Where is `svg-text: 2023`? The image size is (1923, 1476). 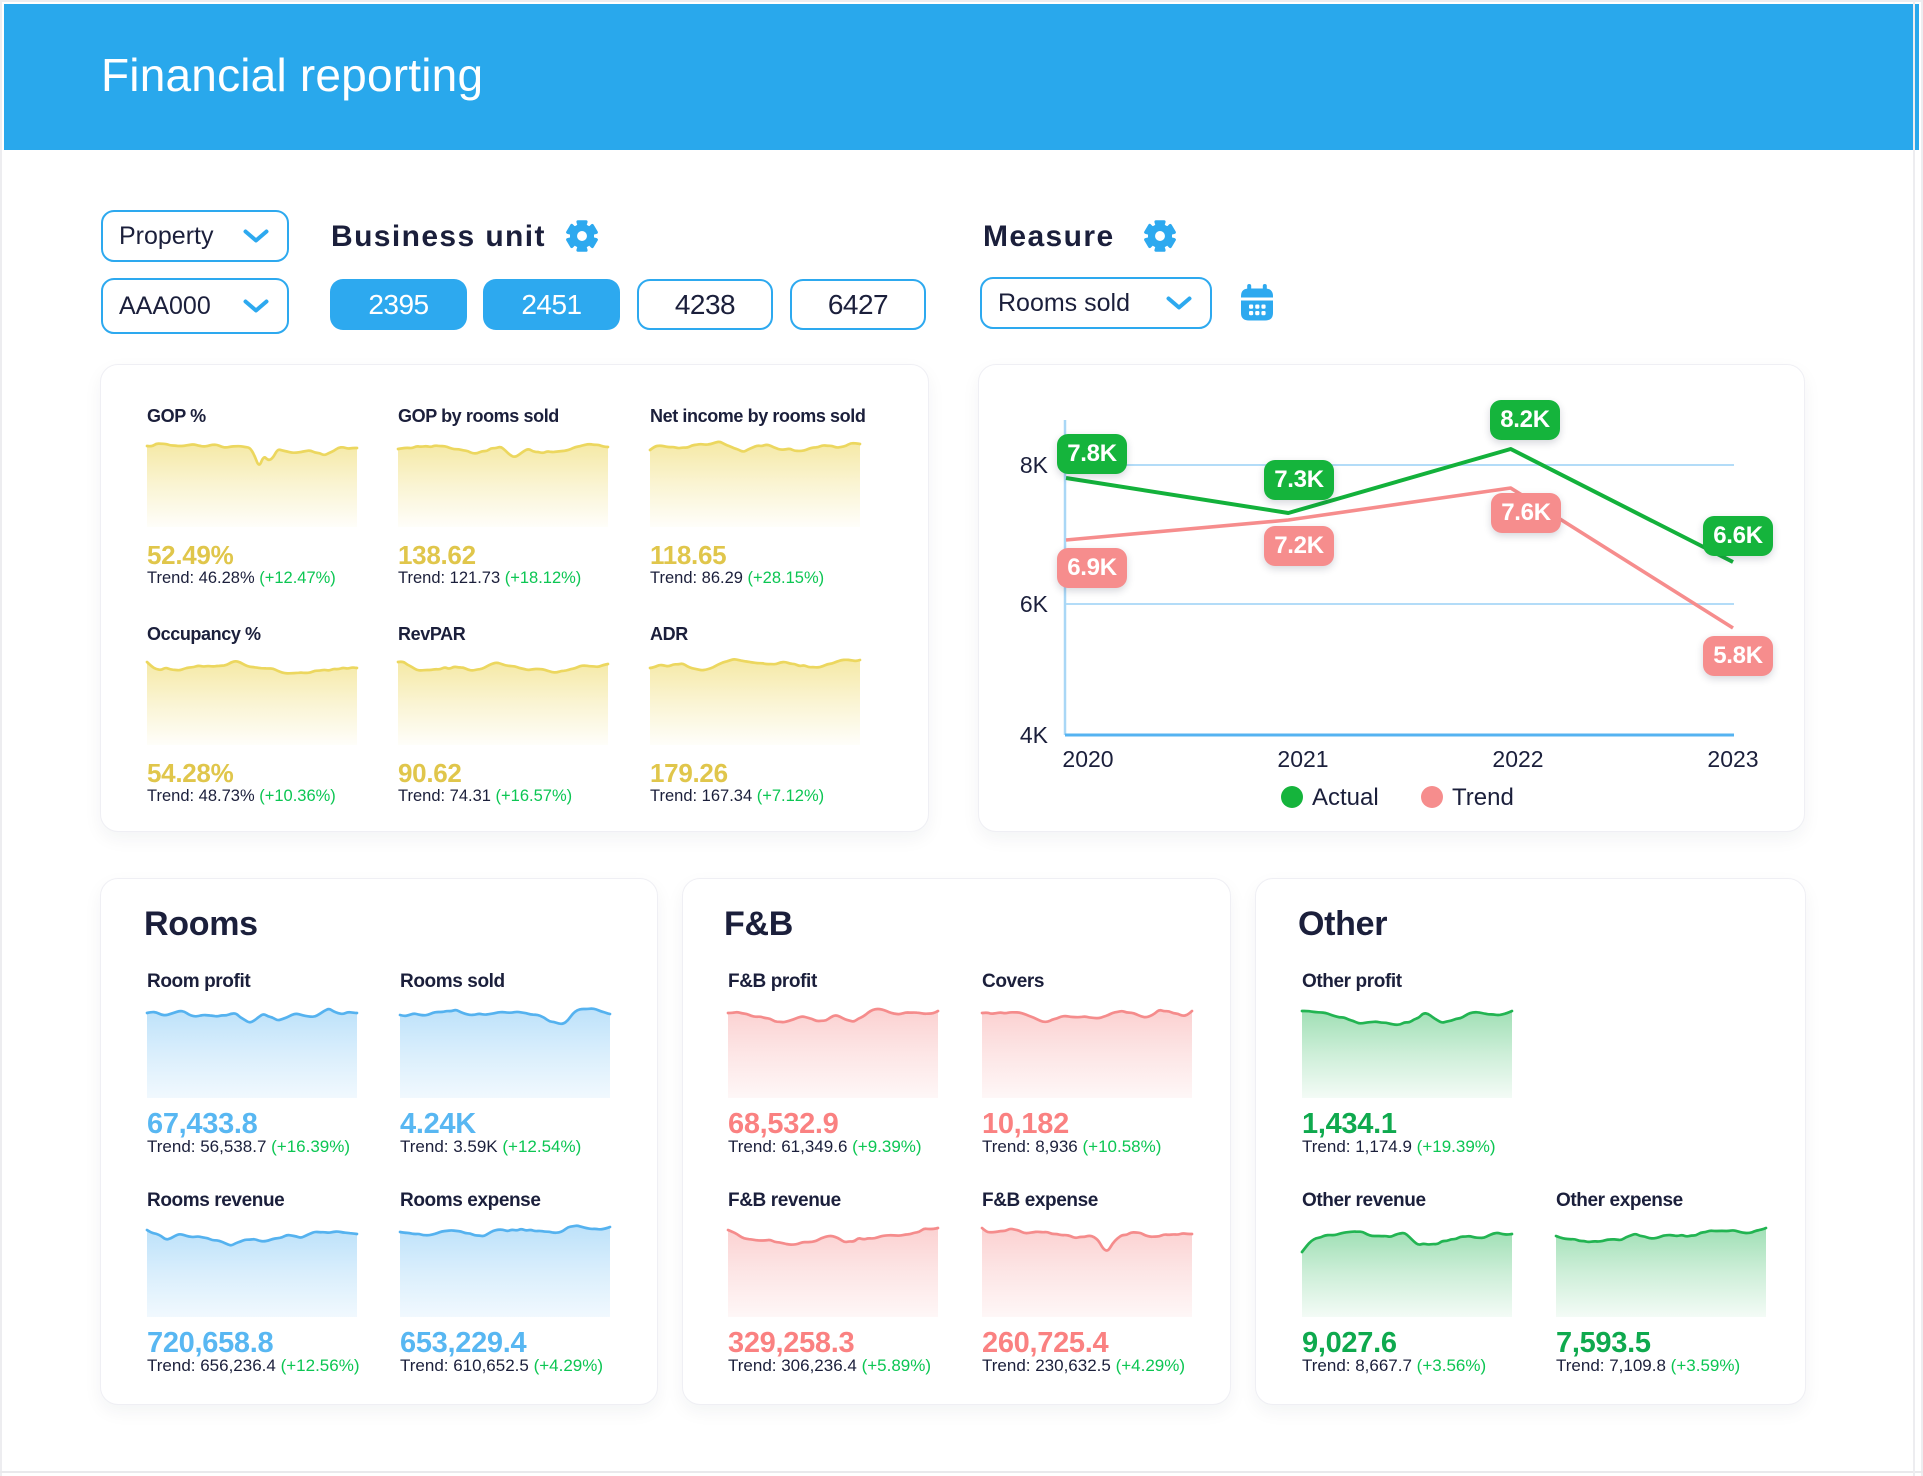 svg-text: 2023 is located at coordinates (1732, 759).